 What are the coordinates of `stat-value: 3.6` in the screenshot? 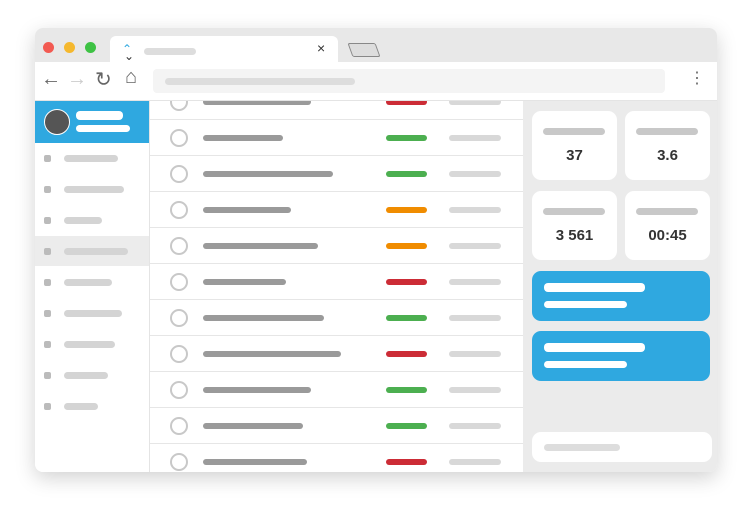 It's located at (667, 155).